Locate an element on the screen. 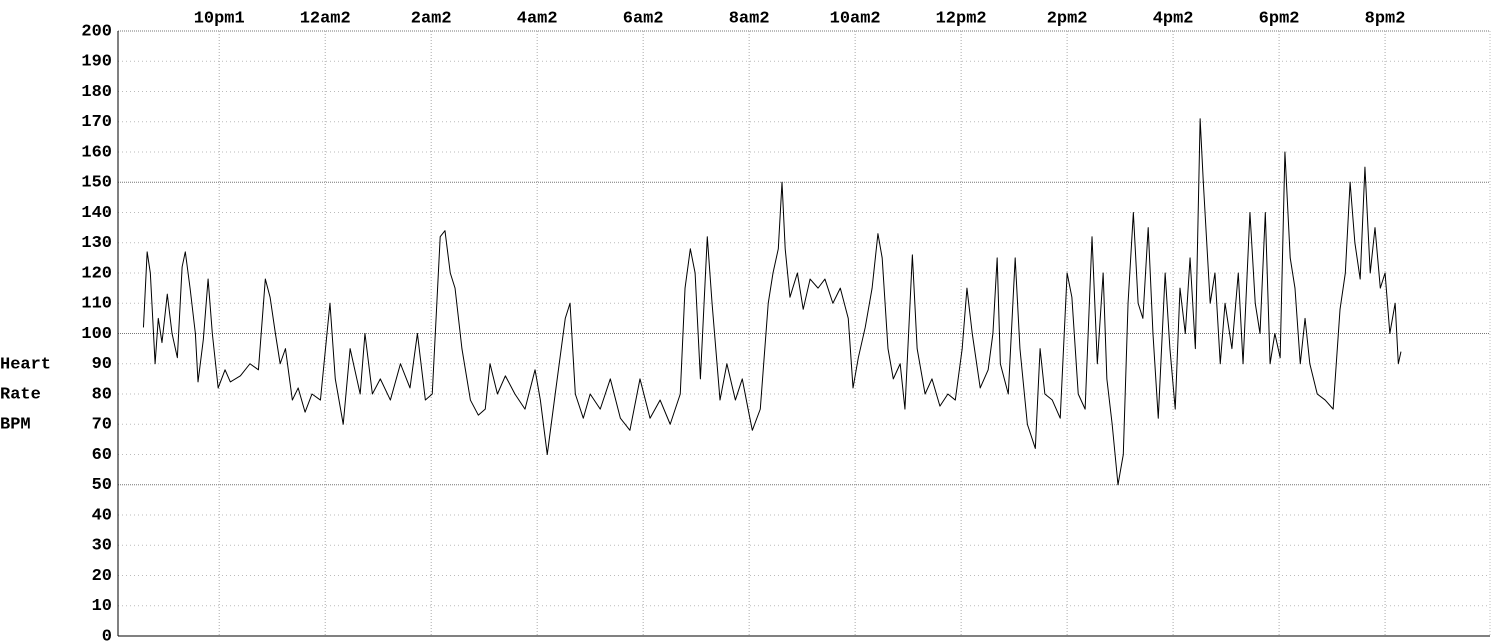 This screenshot has height=641, width=1503. x-tick-label: 4pm2 is located at coordinates (1173, 18).